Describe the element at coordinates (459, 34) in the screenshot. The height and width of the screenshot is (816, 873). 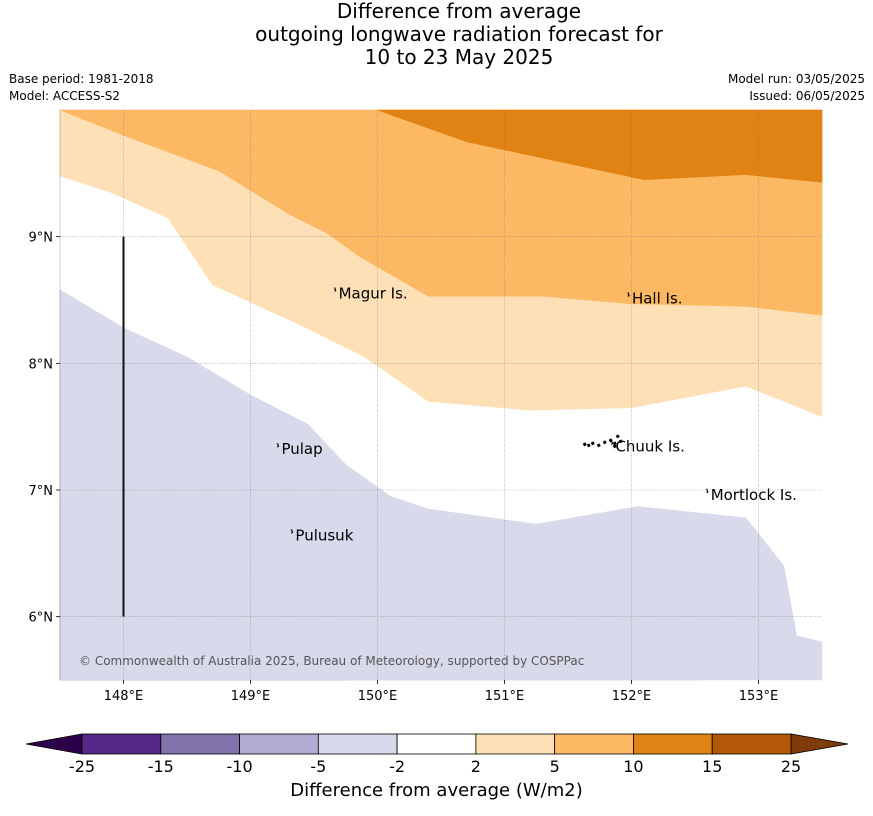
I see `title-line-2: outgoing longwave radiation forecast for` at that location.